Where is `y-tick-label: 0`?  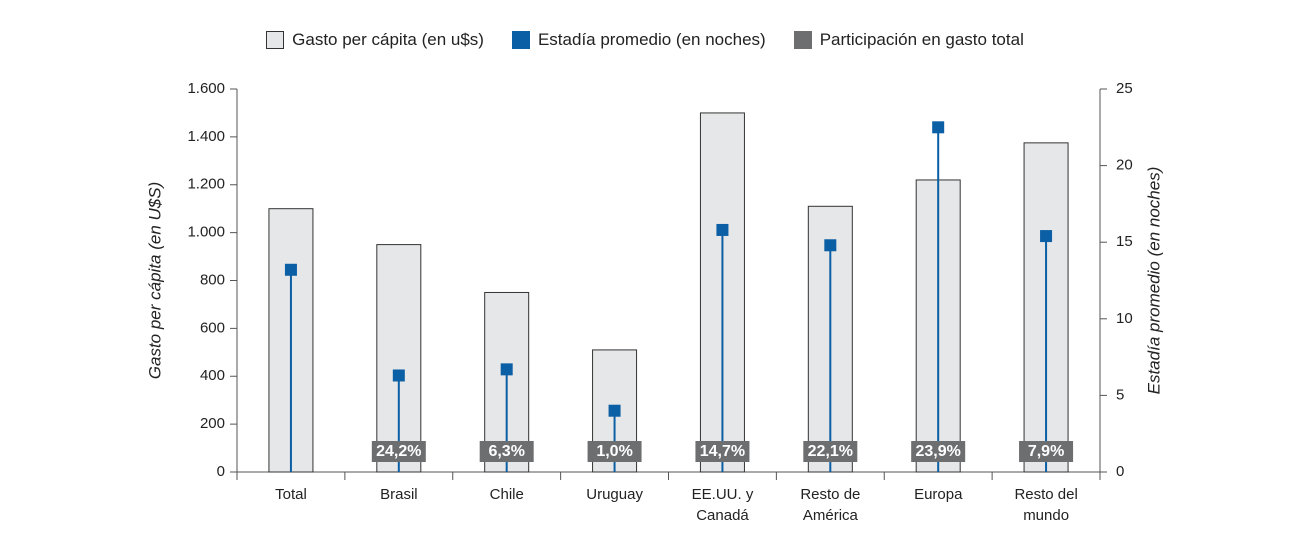 y-tick-label: 0 is located at coordinates (221, 471).